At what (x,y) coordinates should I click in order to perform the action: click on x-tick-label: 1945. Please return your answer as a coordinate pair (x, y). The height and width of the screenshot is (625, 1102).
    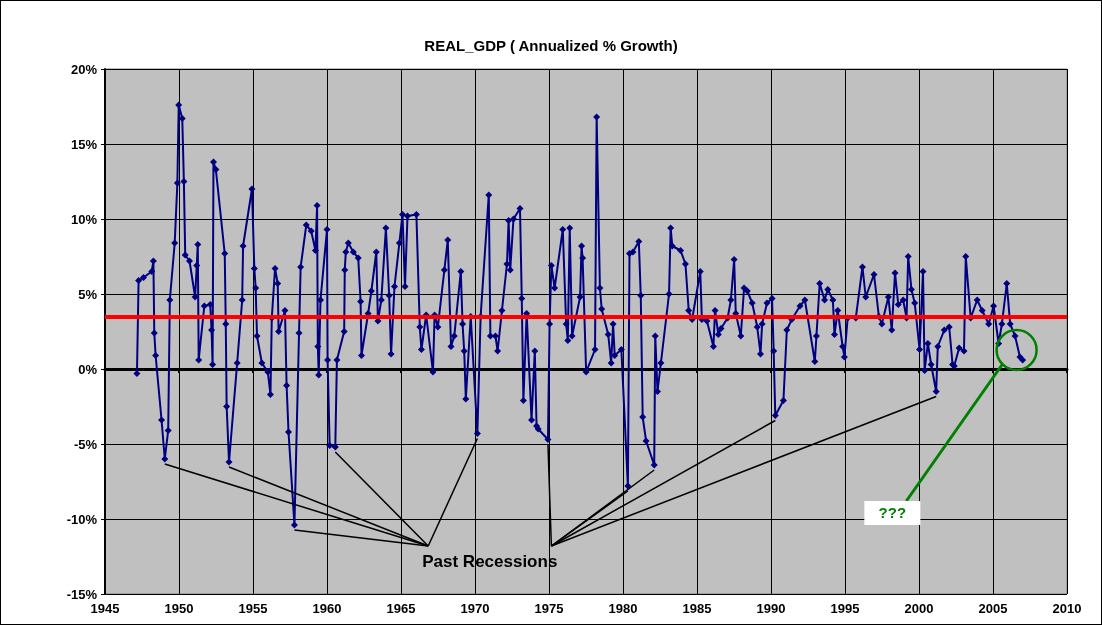
    Looking at the image, I should click on (105, 608).